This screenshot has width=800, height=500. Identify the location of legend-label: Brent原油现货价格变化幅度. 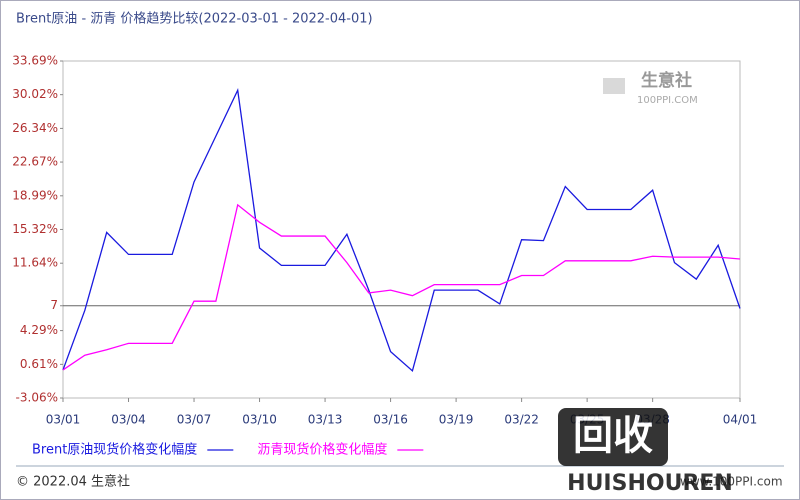
(114, 450).